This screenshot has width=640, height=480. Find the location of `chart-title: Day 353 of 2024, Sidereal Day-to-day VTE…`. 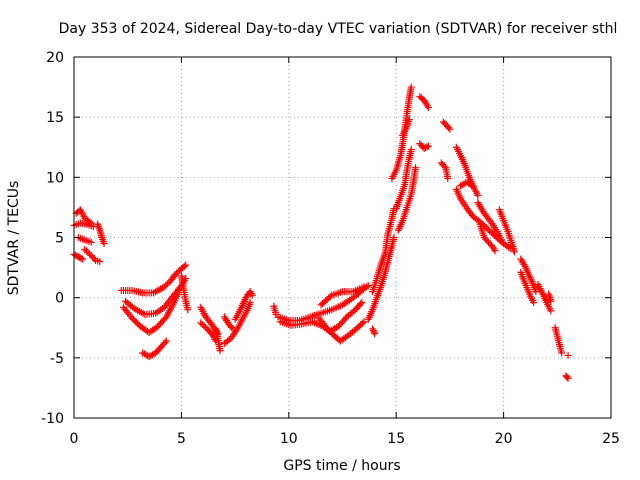

chart-title: Day 353 of 2024, Sidereal Day-to-day VTE… is located at coordinates (338, 29).